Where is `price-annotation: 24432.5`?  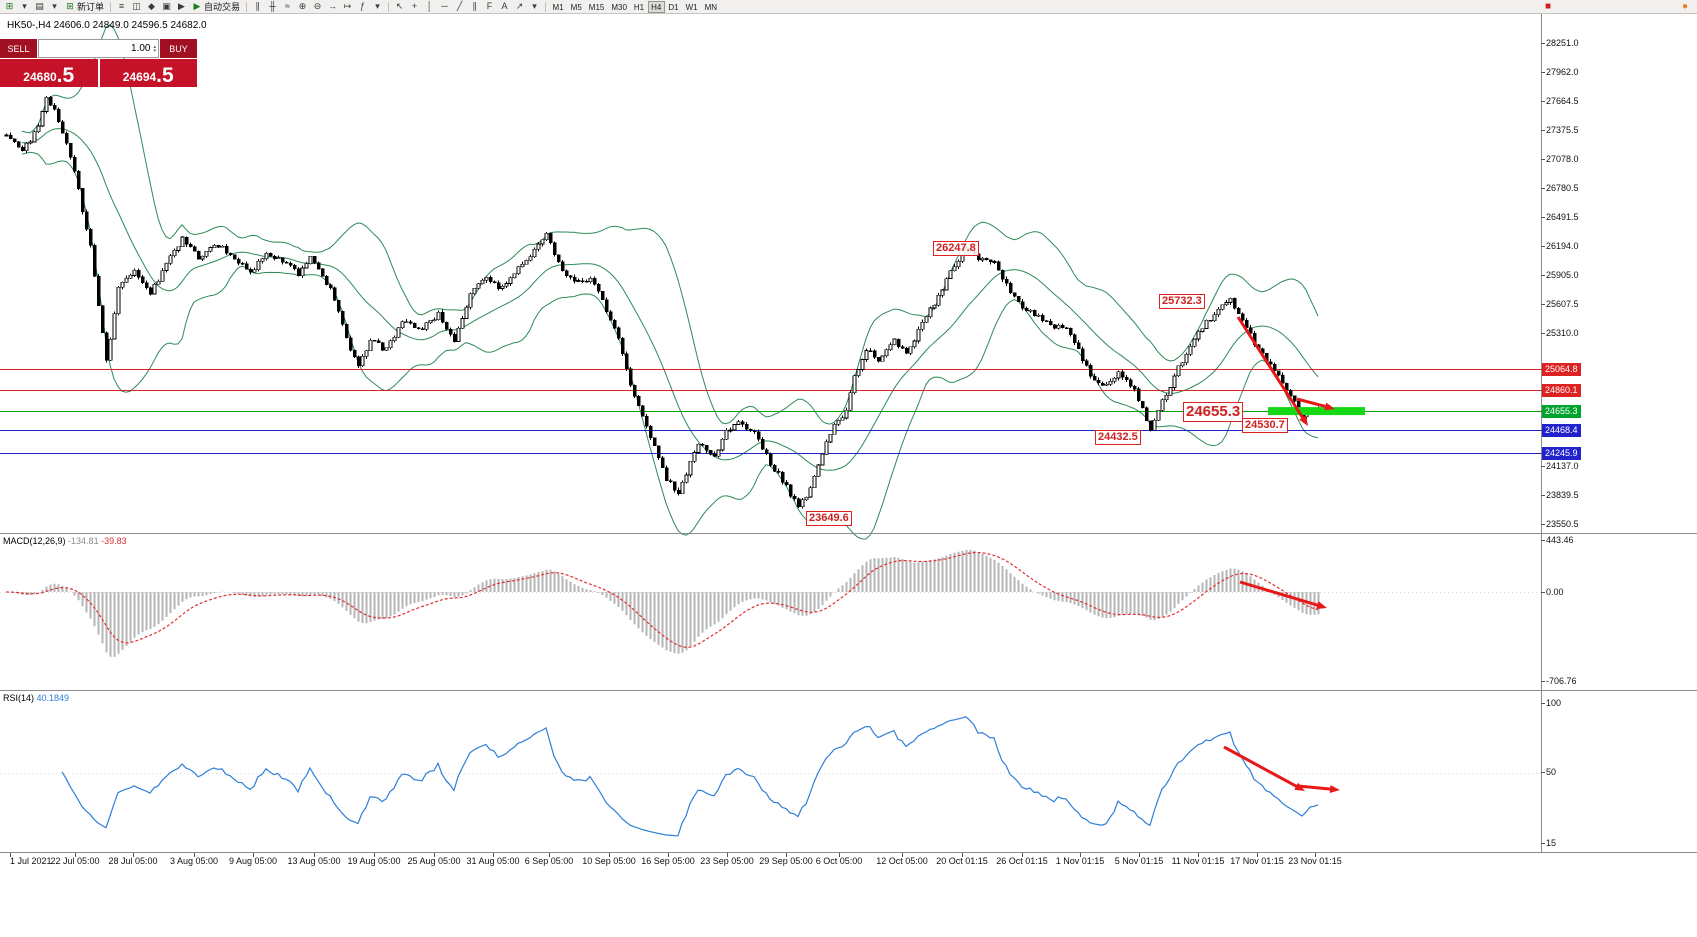 price-annotation: 24432.5 is located at coordinates (1118, 437).